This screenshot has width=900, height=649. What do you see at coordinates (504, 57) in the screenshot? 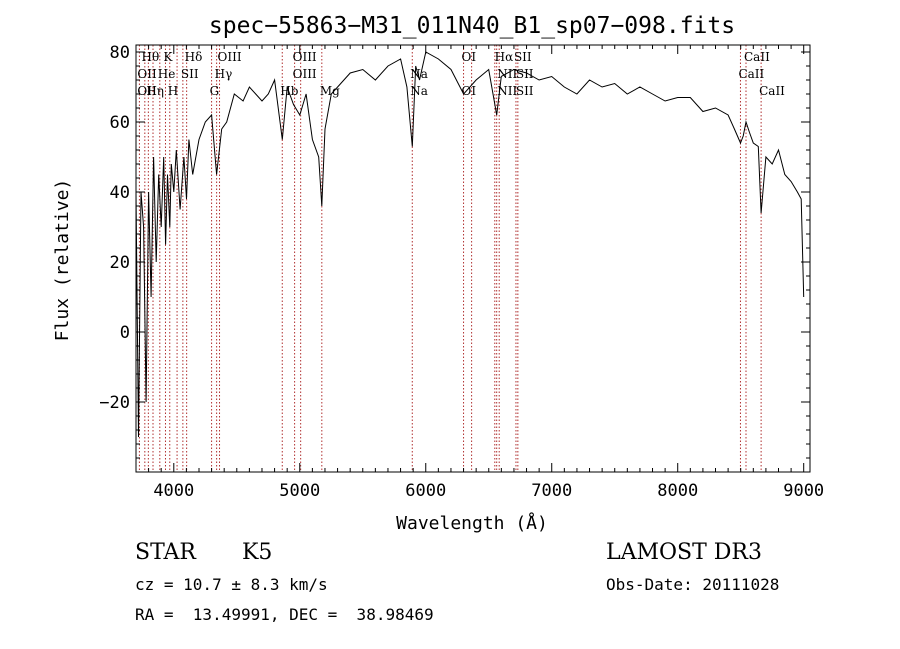
I see `line-marker-label: Hα` at bounding box center [504, 57].